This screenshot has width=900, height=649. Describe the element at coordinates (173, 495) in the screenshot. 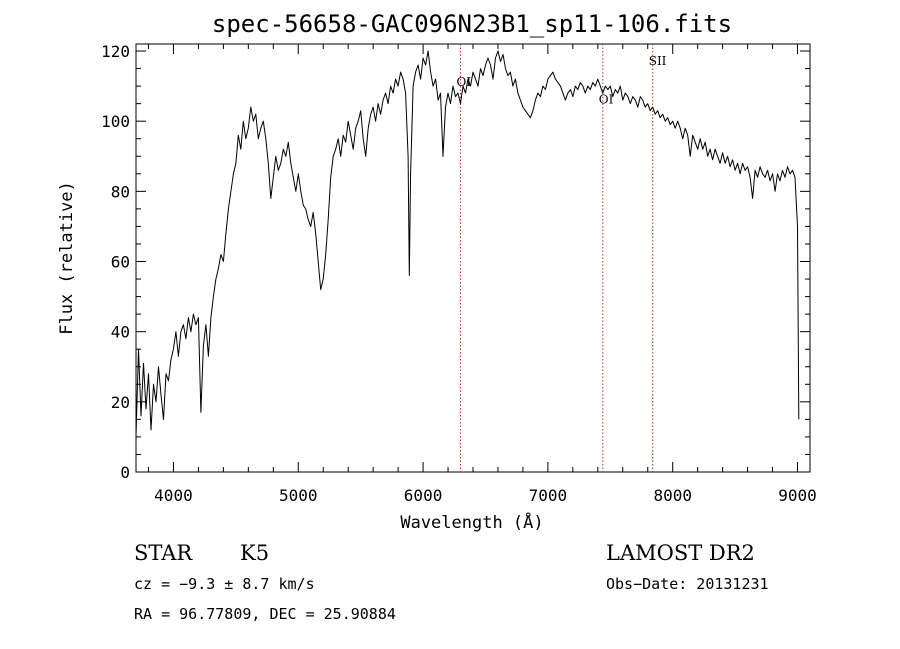

I see `x-tick-label: 4000` at that location.